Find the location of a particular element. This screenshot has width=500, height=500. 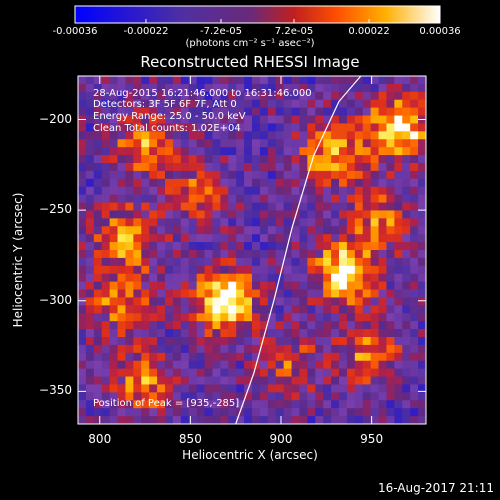

time-range-annotation: 28-Aug-2015 16:21:46.000 to 16:31:46.000 is located at coordinates (202, 93).